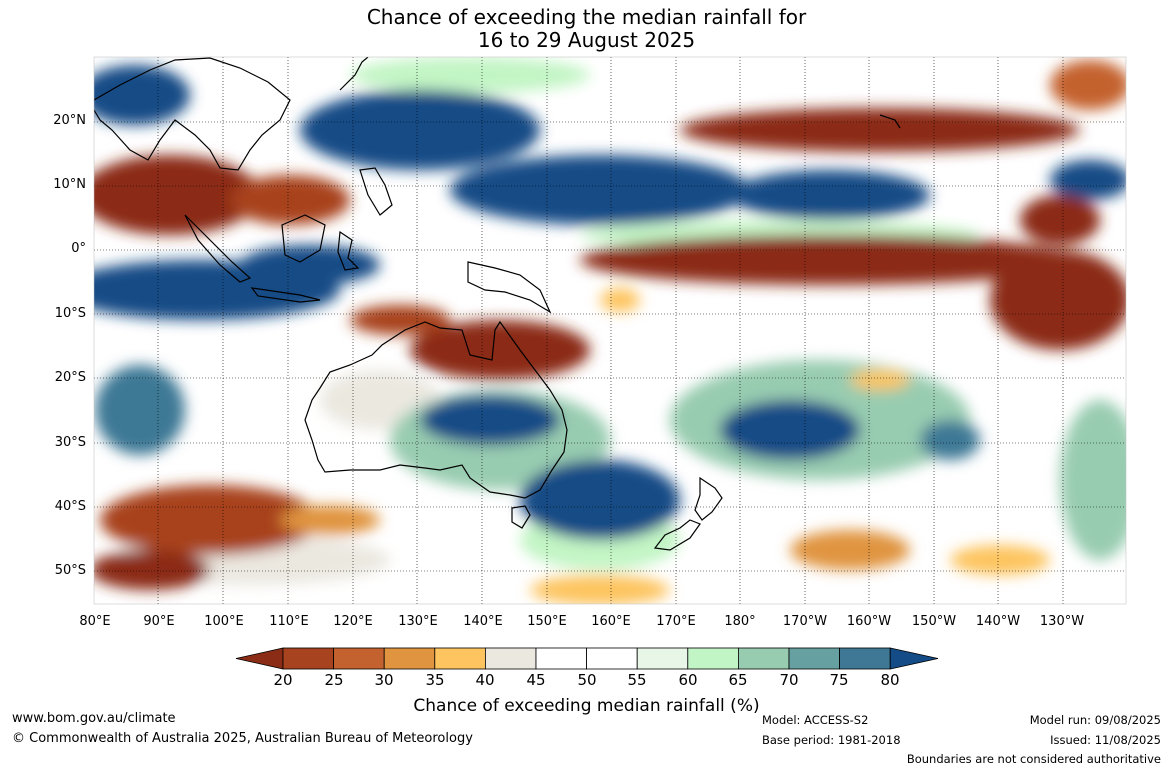 This screenshot has height=770, width=1173. What do you see at coordinates (78, 248) in the screenshot?
I see `lat-label: 0°` at bounding box center [78, 248].